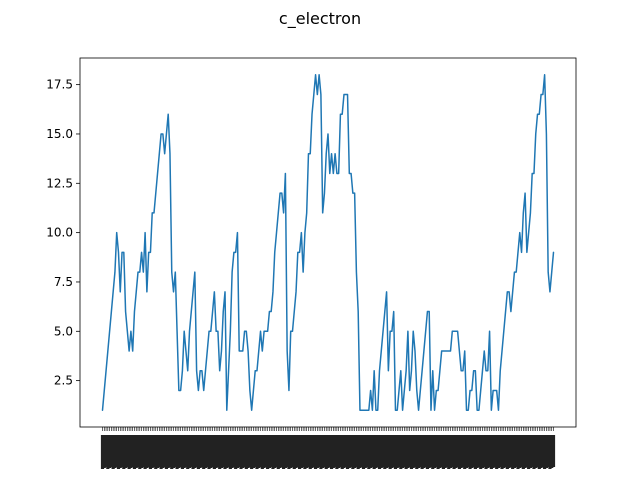 This screenshot has width=640, height=480. What do you see at coordinates (59, 85) in the screenshot?
I see `y-tick-label: 17.5` at bounding box center [59, 85].